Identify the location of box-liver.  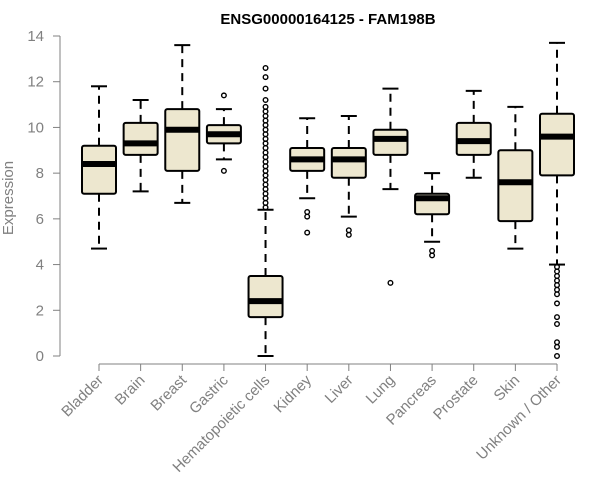
(348, 176).